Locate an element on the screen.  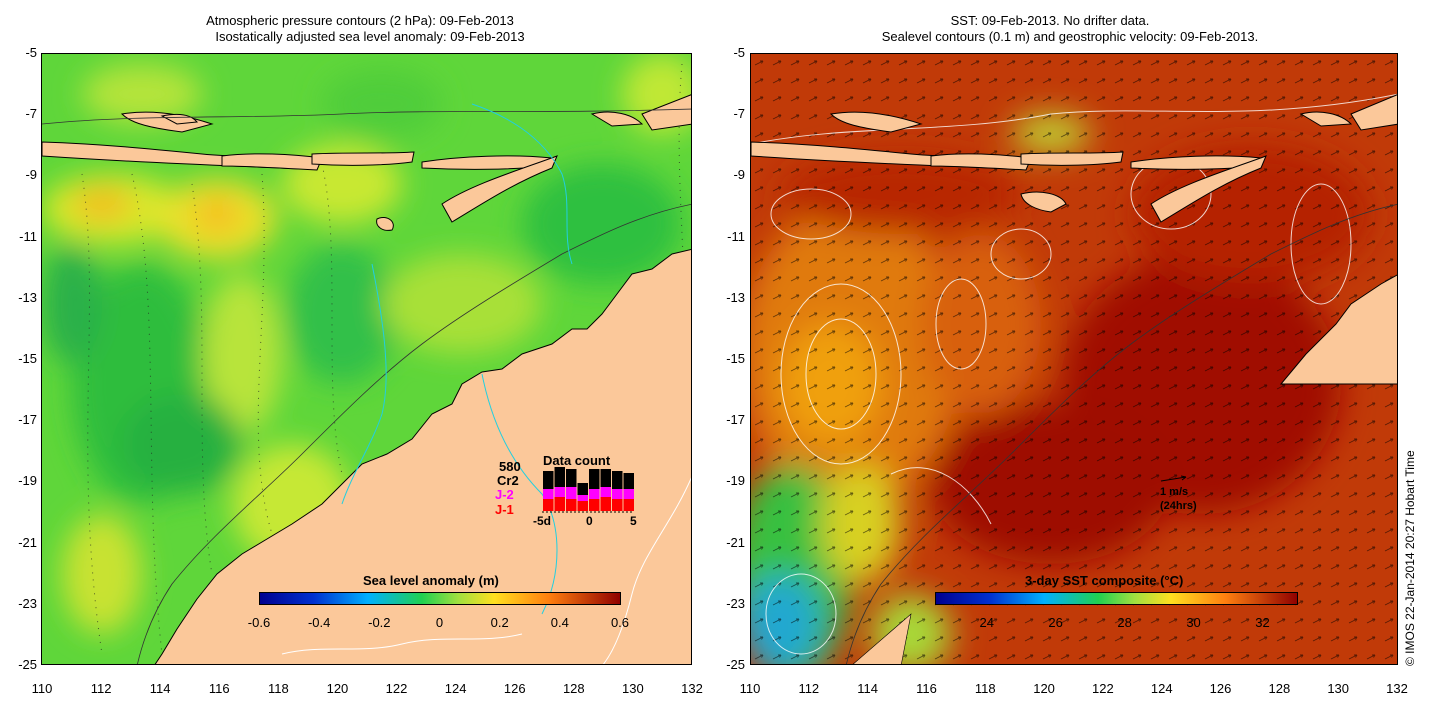
longitude-label: 114 is located at coordinates (160, 688).